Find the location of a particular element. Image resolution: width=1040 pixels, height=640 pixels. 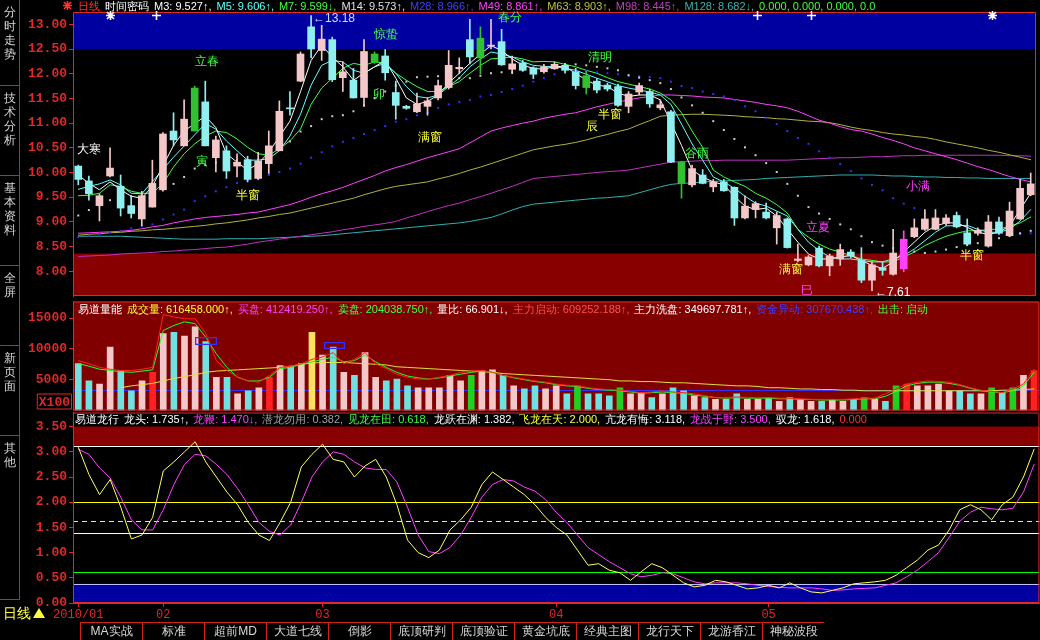

tab: 超前MD is located at coordinates (235, 631).